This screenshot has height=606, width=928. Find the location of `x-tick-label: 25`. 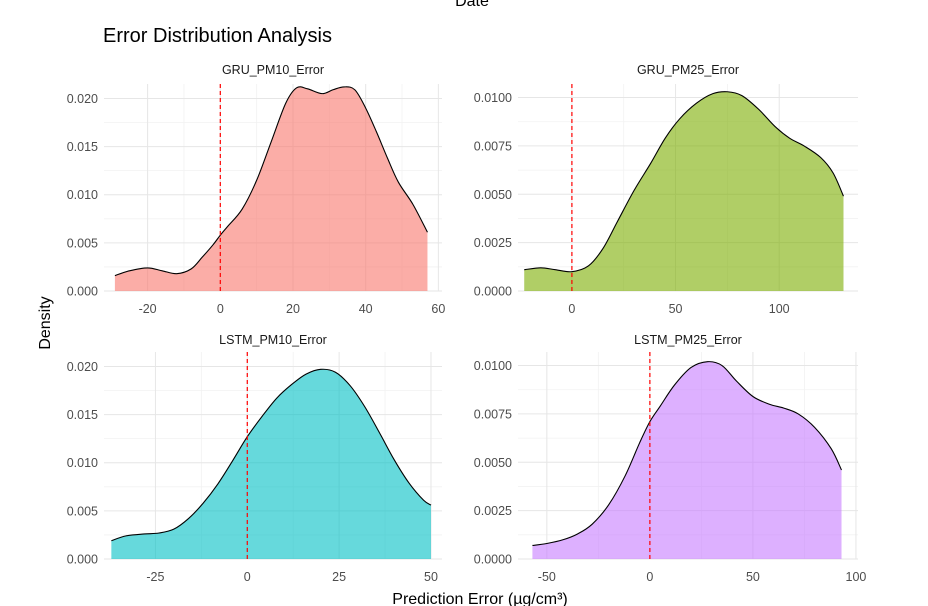

x-tick-label: 25 is located at coordinates (339, 577).